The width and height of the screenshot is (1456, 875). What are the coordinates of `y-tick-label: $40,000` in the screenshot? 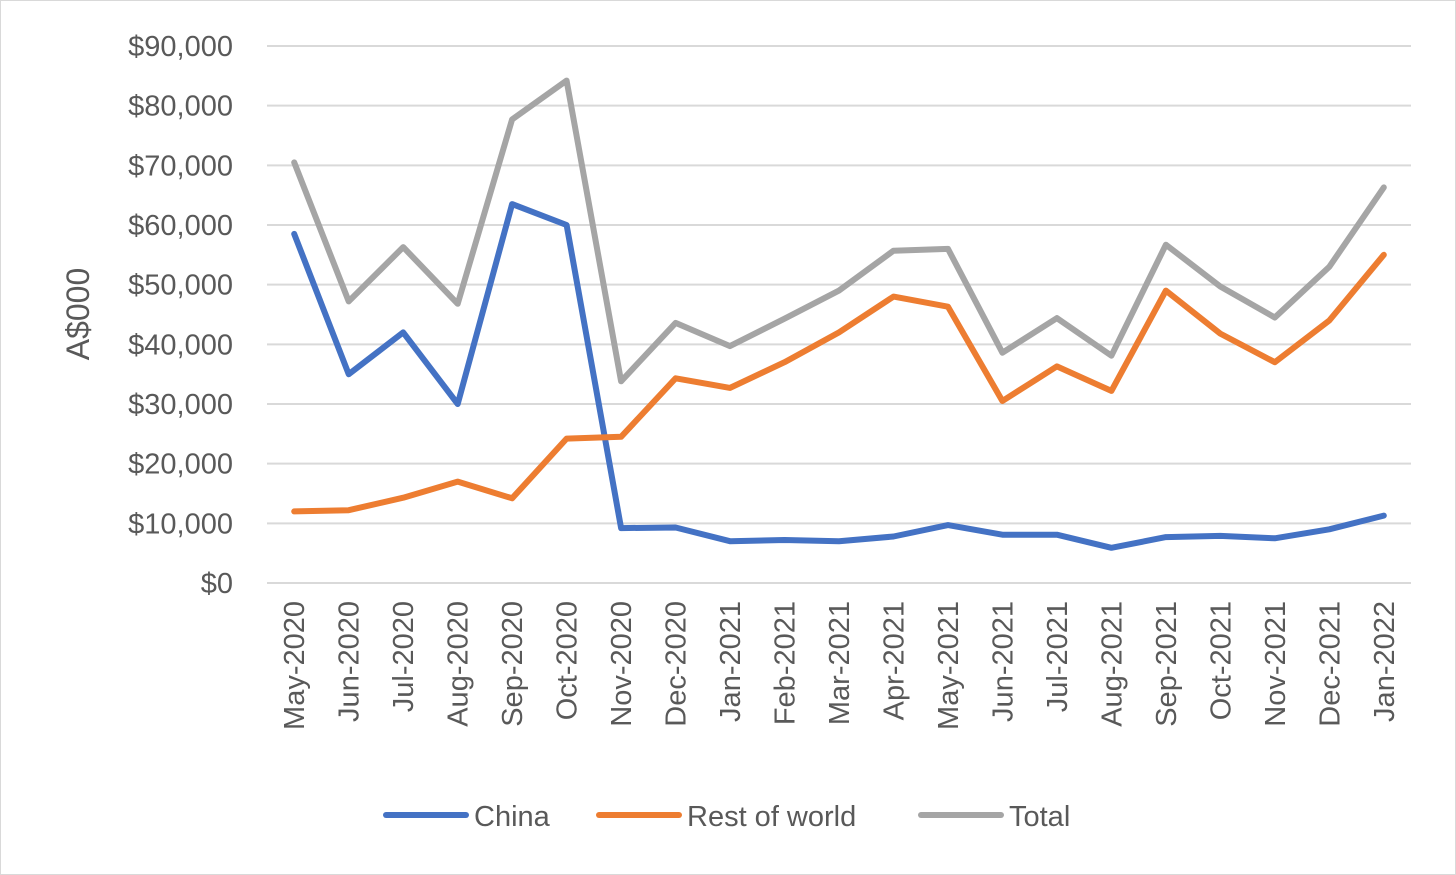 It's located at (180, 345).